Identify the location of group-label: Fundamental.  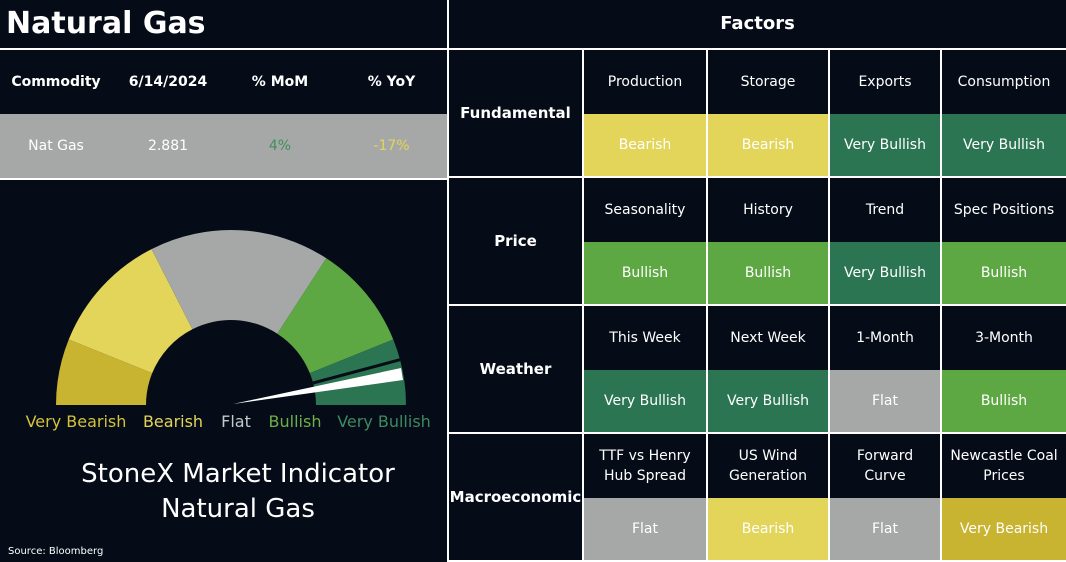
(515, 113).